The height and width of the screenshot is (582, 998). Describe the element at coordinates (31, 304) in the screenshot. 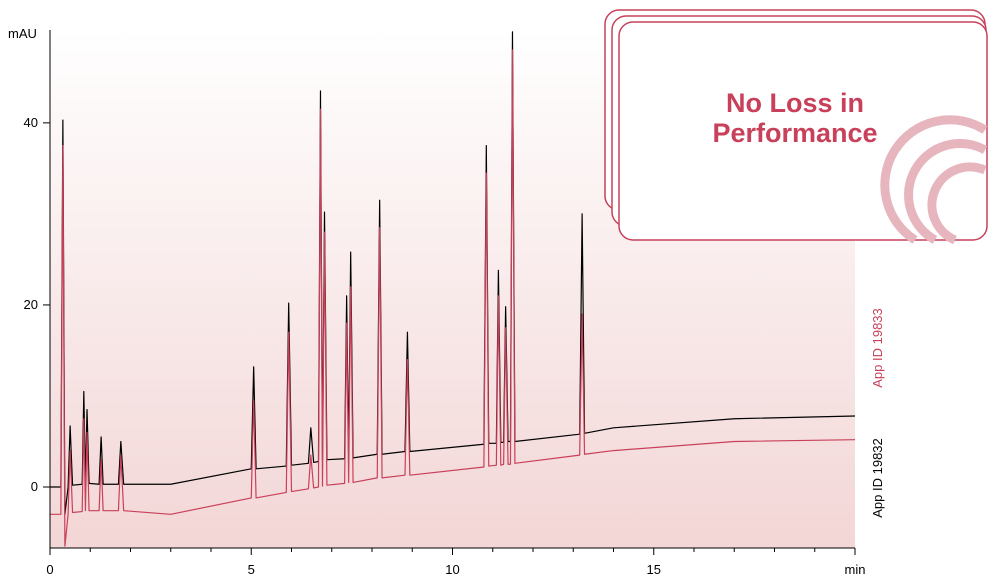

I see `y-tick-label: 20` at that location.